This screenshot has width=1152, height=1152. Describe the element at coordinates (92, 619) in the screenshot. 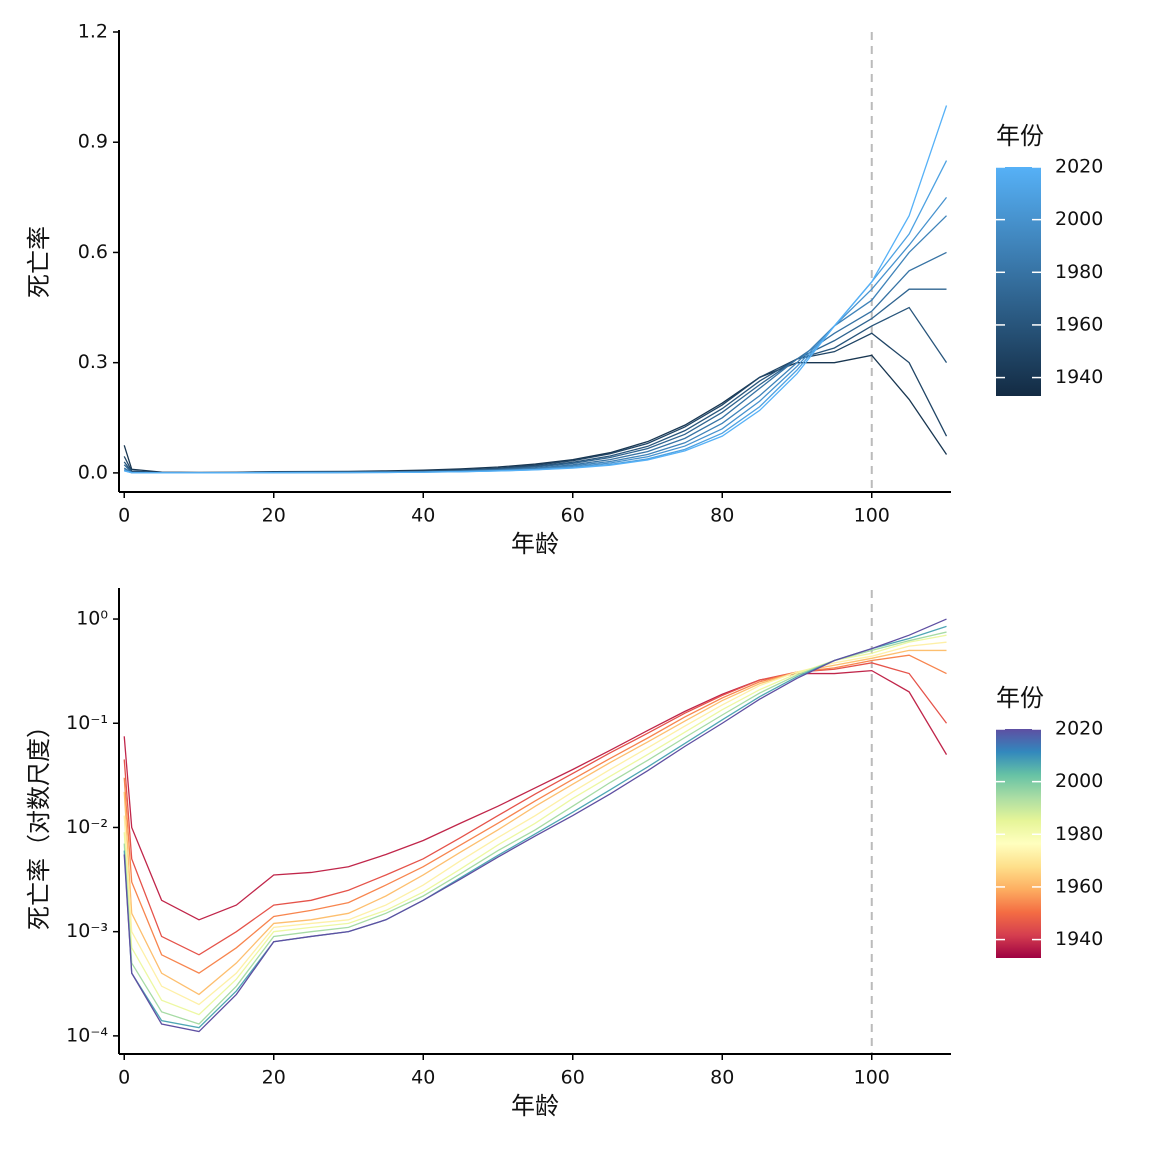

I see `y-tick-label: 10⁰` at that location.